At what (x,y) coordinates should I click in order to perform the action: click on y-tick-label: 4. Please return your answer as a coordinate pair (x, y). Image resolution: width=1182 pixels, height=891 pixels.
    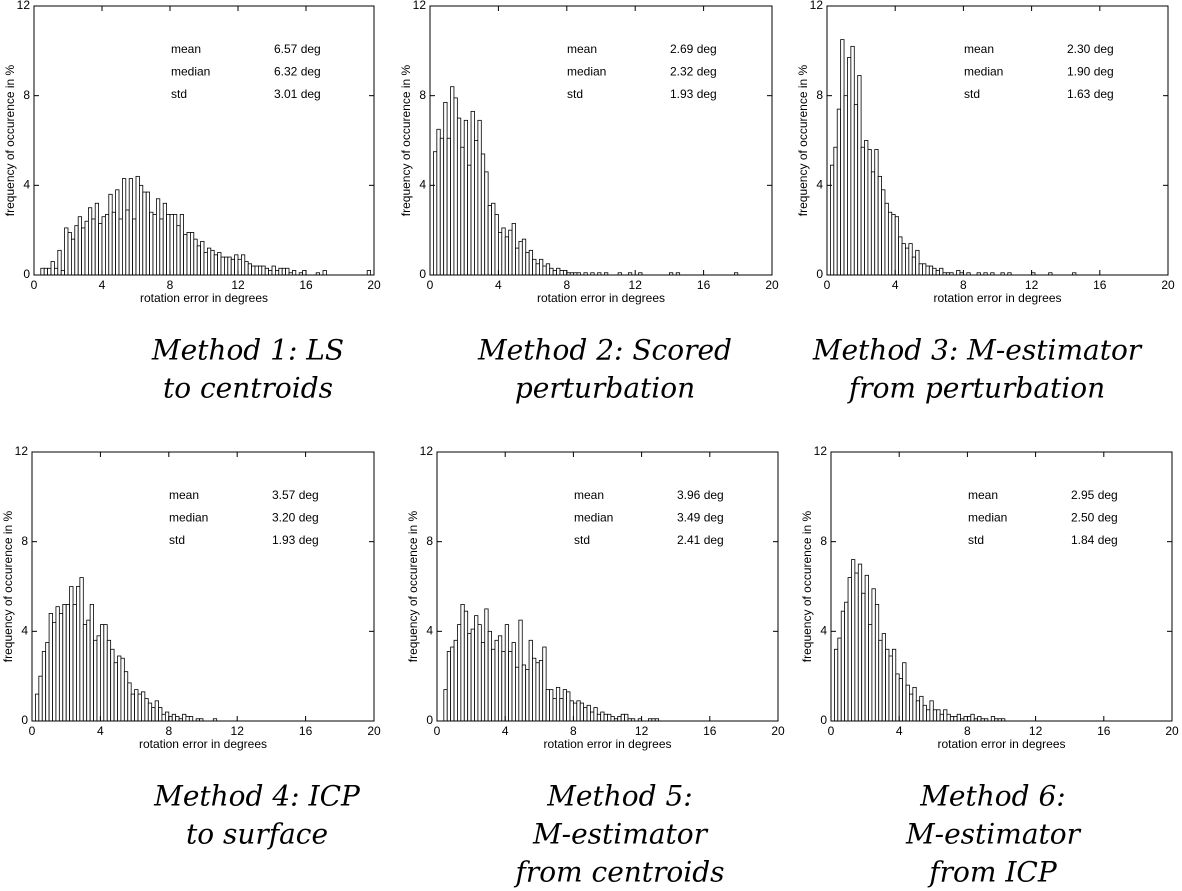
    Looking at the image, I should click on (823, 631).